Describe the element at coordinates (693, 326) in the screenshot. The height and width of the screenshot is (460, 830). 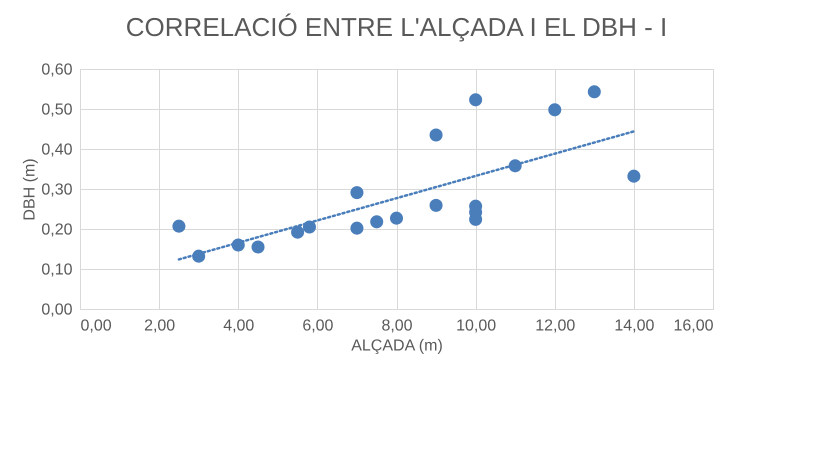
I see `x-tick-label: 16,00` at that location.